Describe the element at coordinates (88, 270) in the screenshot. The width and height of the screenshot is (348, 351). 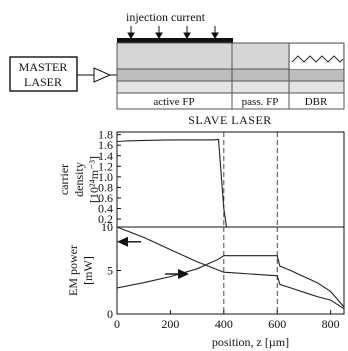
I see `y-axis-label-line: [mW]` at that location.